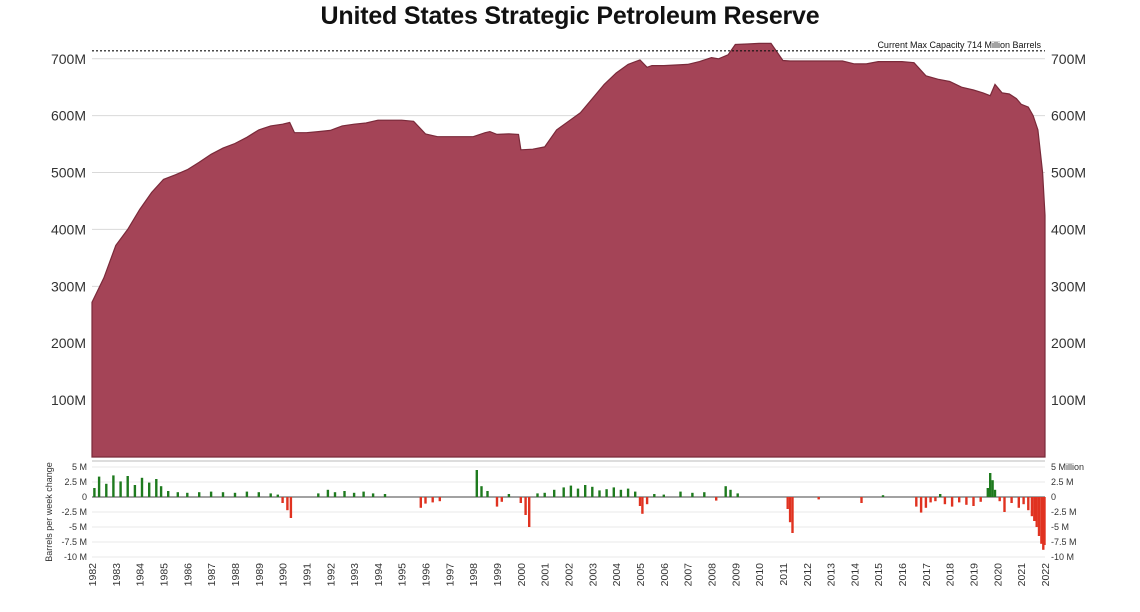  What do you see at coordinates (1068, 173) in the screenshot?
I see `main-y-tick-right: 500M` at bounding box center [1068, 173].